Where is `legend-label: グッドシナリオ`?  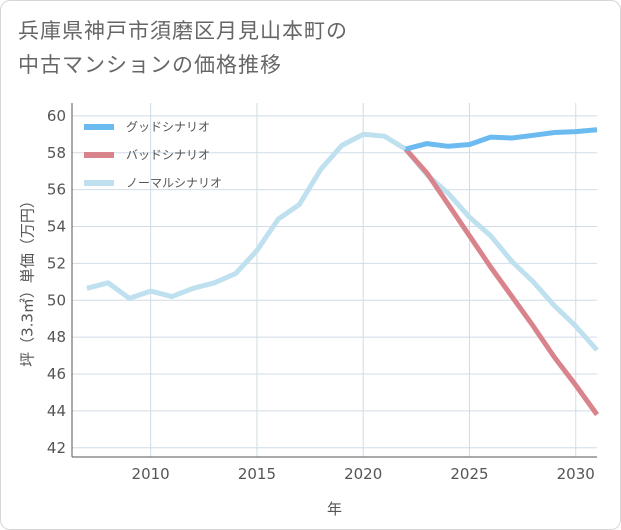 legend-label: グッドシナリオ is located at coordinates (168, 127).